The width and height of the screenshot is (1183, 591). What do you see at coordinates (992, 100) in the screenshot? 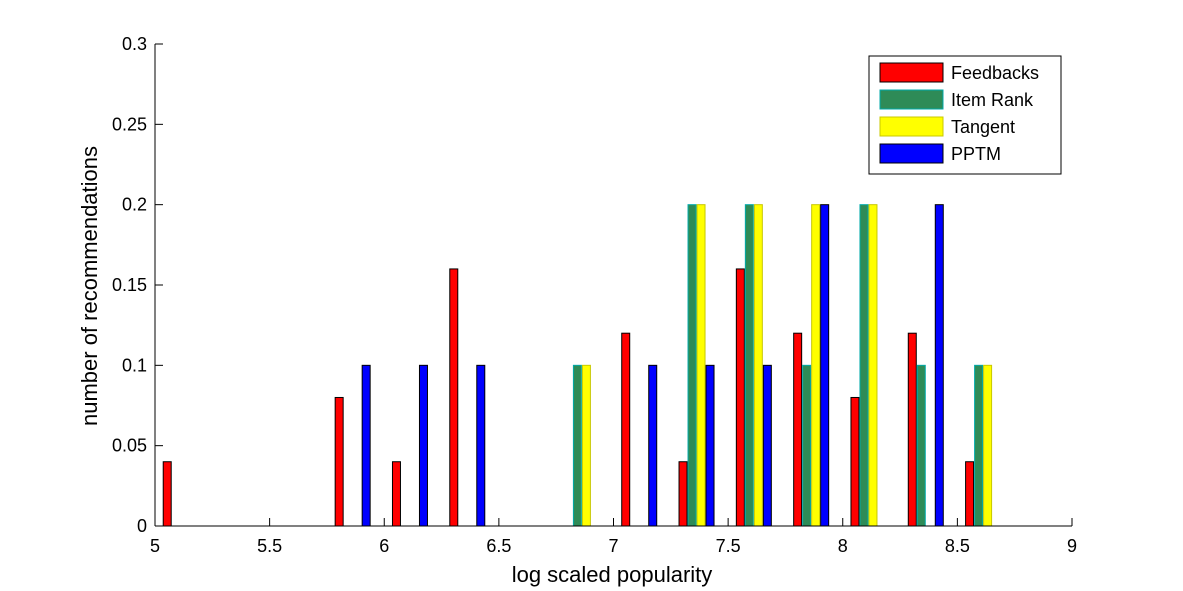
I see `legend-label-item-rank: Item Rank` at bounding box center [992, 100].